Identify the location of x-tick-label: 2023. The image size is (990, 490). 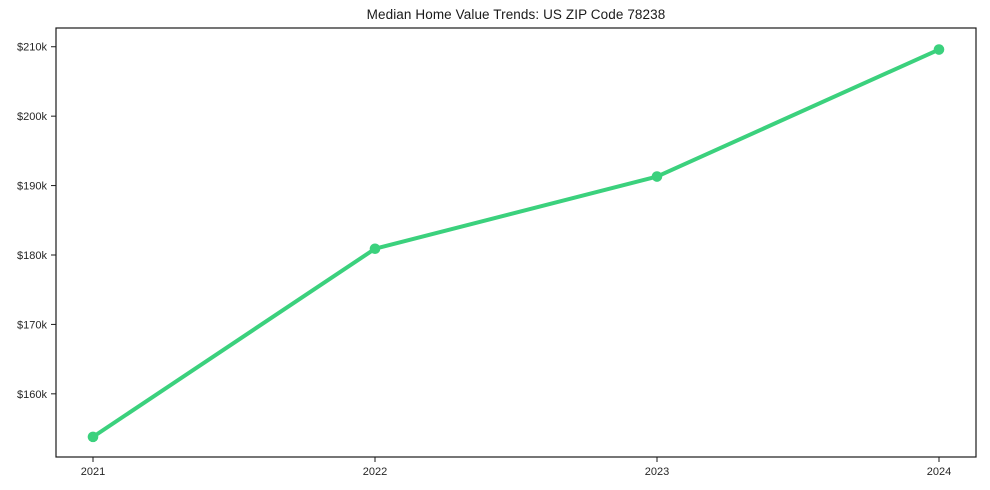
(657, 472).